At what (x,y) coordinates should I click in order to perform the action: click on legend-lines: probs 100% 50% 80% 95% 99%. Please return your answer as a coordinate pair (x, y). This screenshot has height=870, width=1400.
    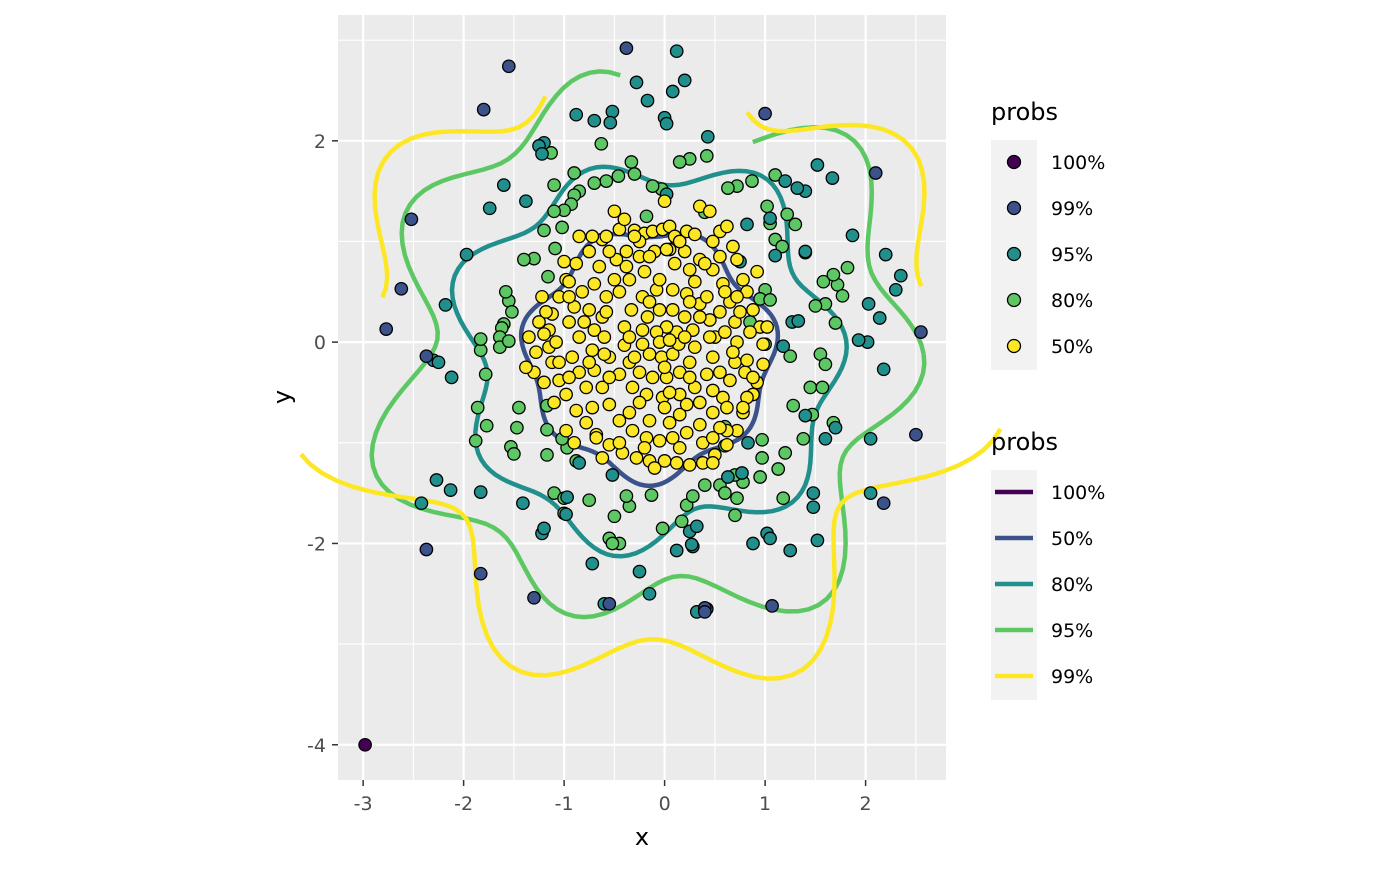
    Looking at the image, I should click on (1048, 564).